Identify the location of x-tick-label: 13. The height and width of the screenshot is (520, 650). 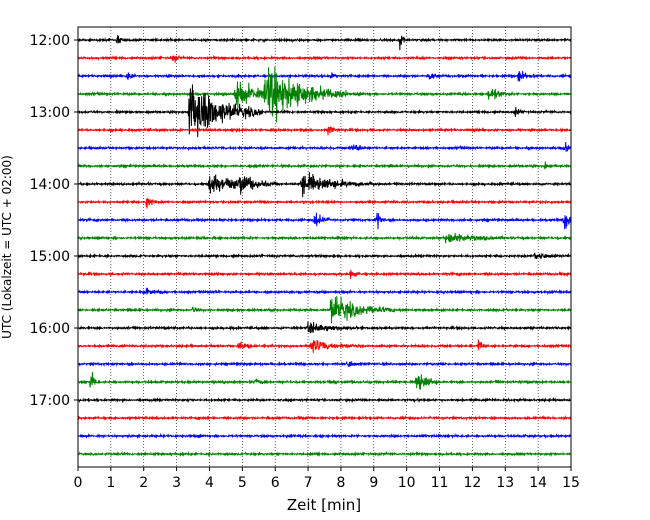
(505, 483).